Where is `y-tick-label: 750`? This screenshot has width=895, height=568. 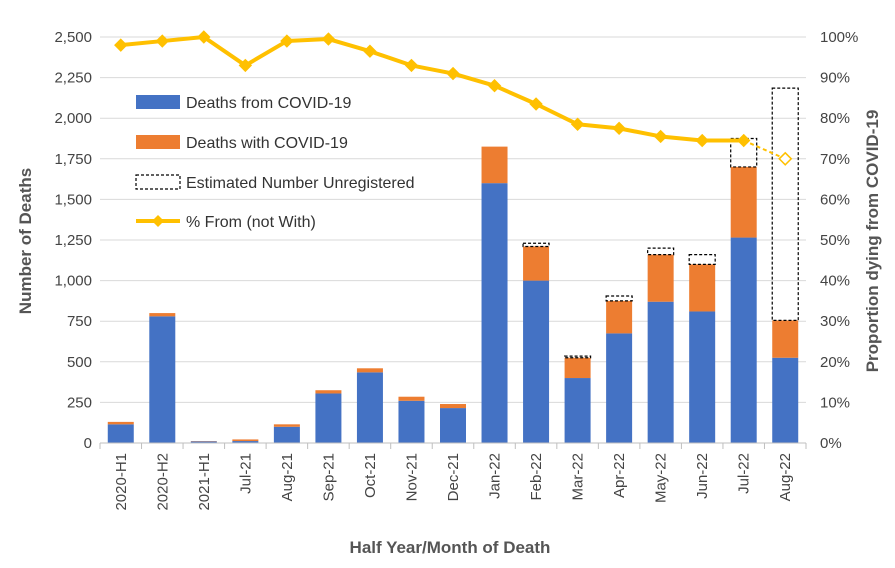
y-tick-label: 750 is located at coordinates (79, 321).